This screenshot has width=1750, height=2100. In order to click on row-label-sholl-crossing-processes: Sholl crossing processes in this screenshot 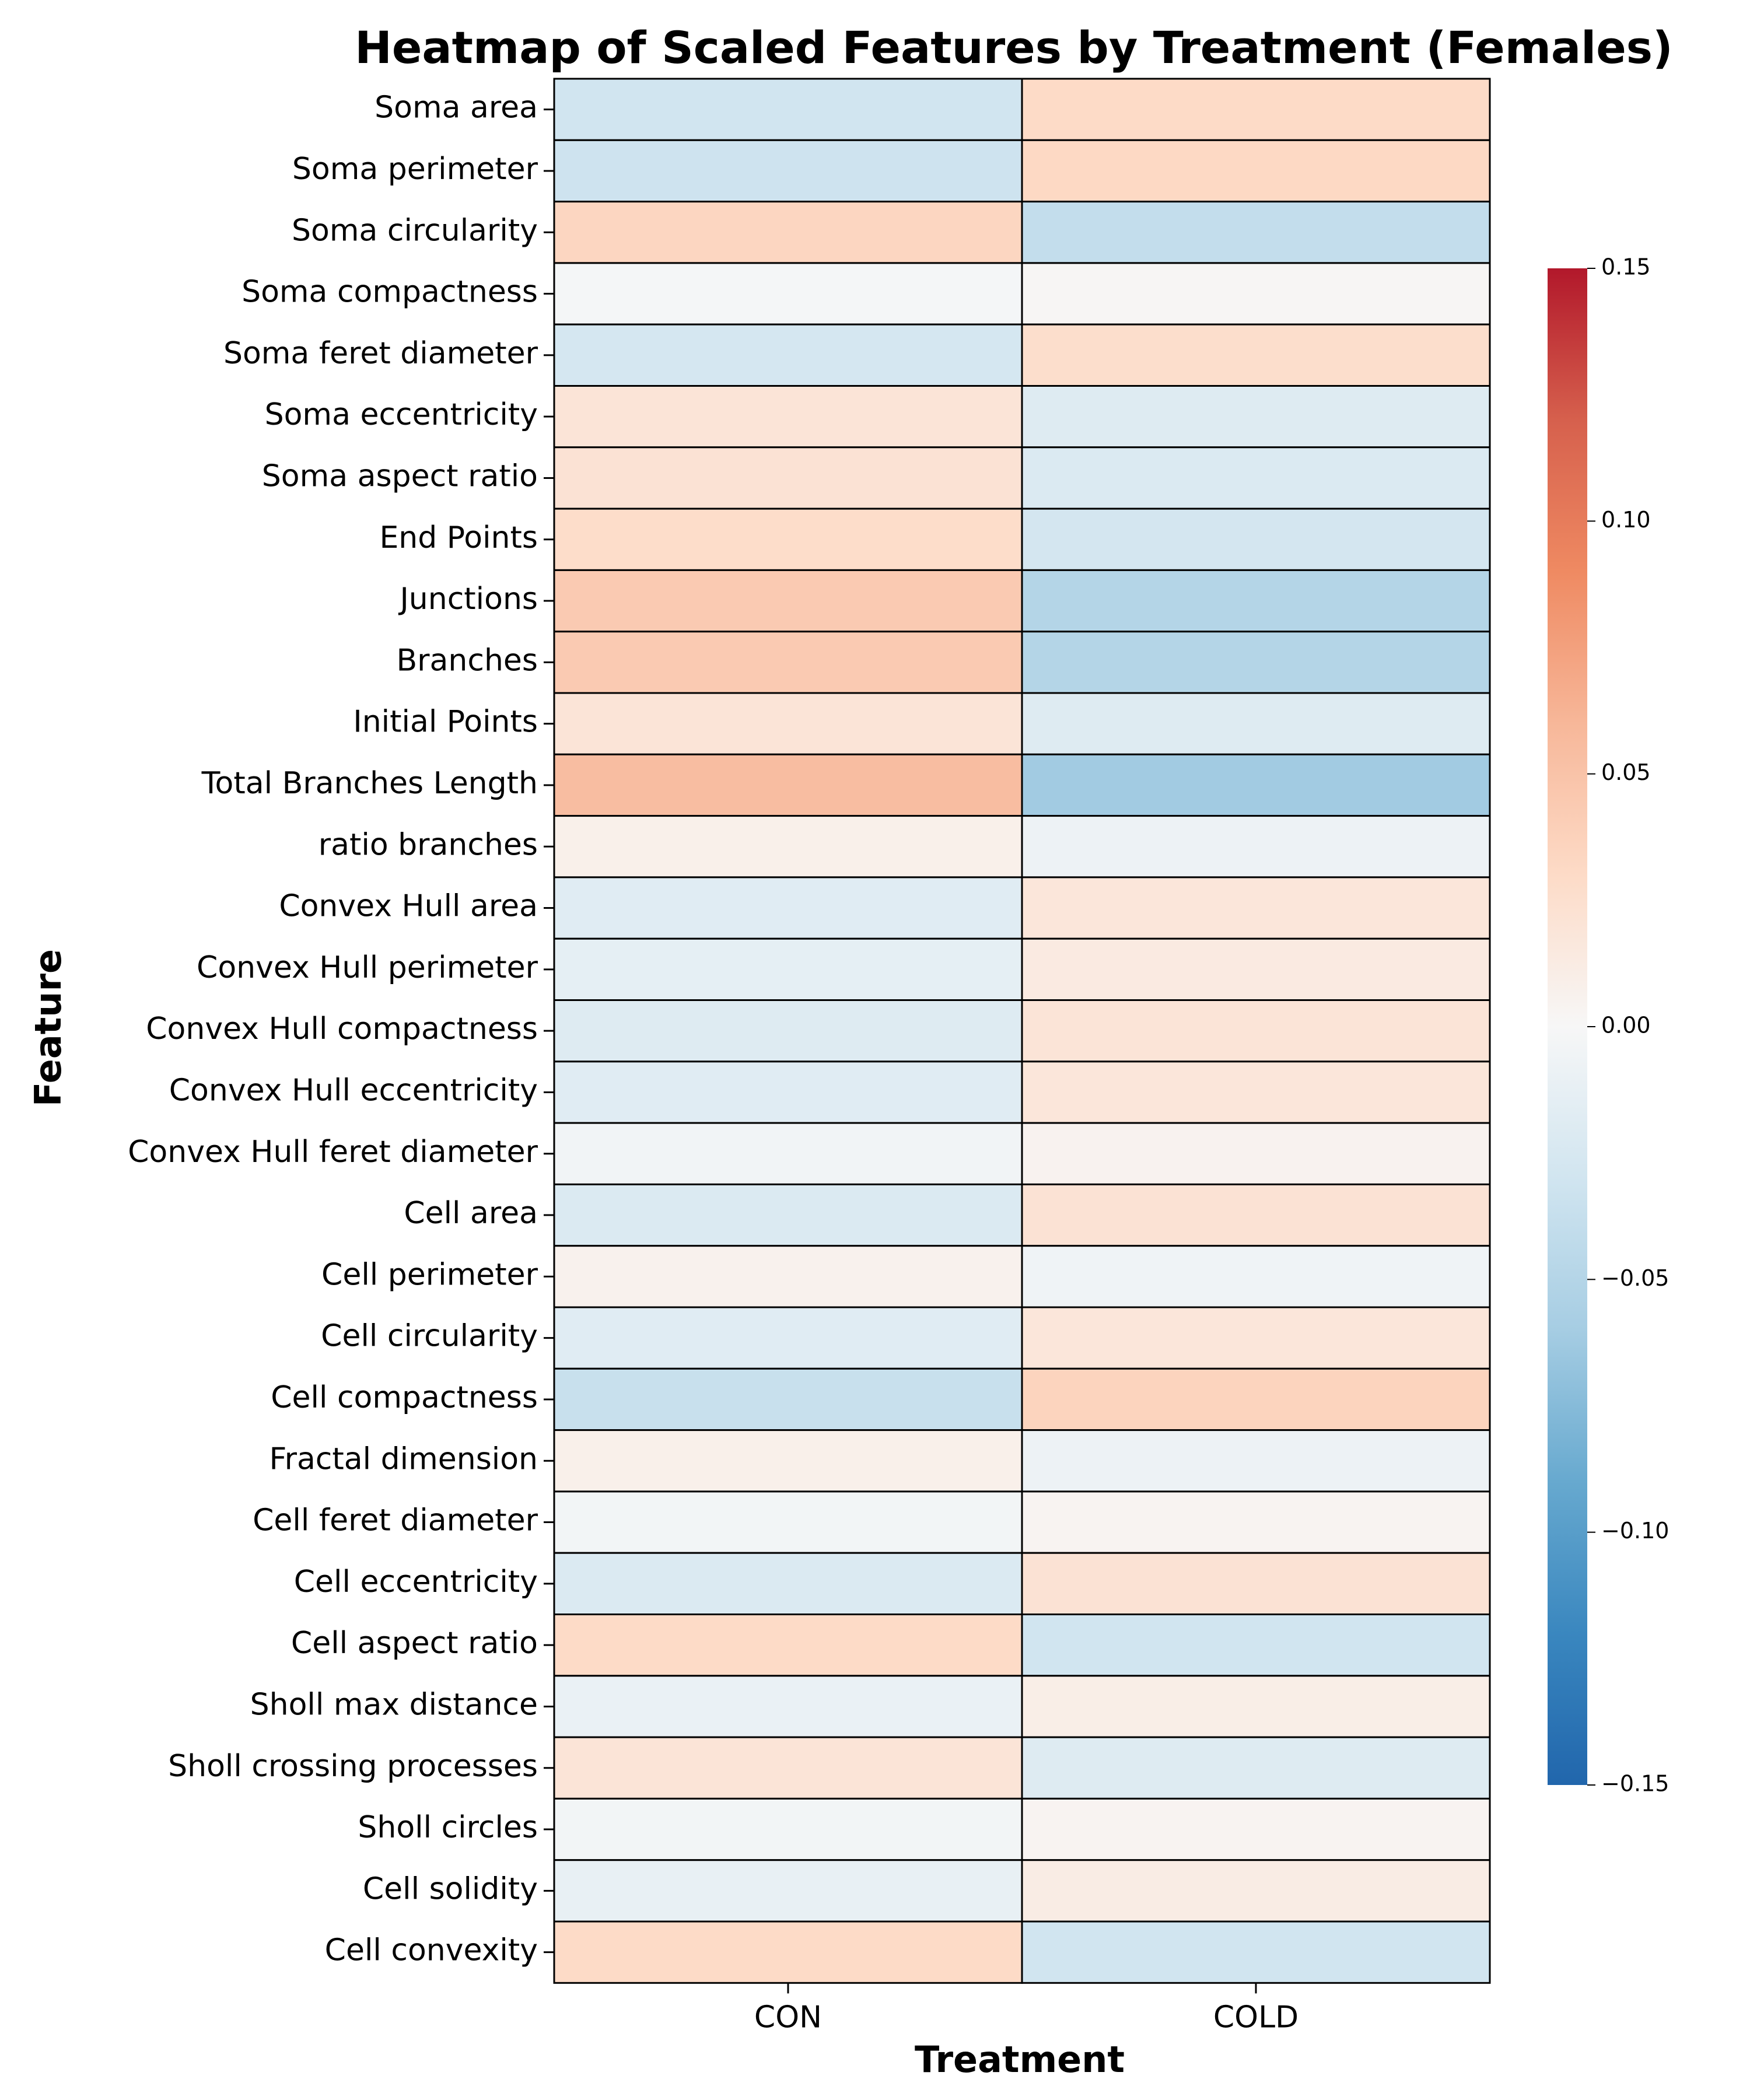, I will do `click(353, 1766)`.